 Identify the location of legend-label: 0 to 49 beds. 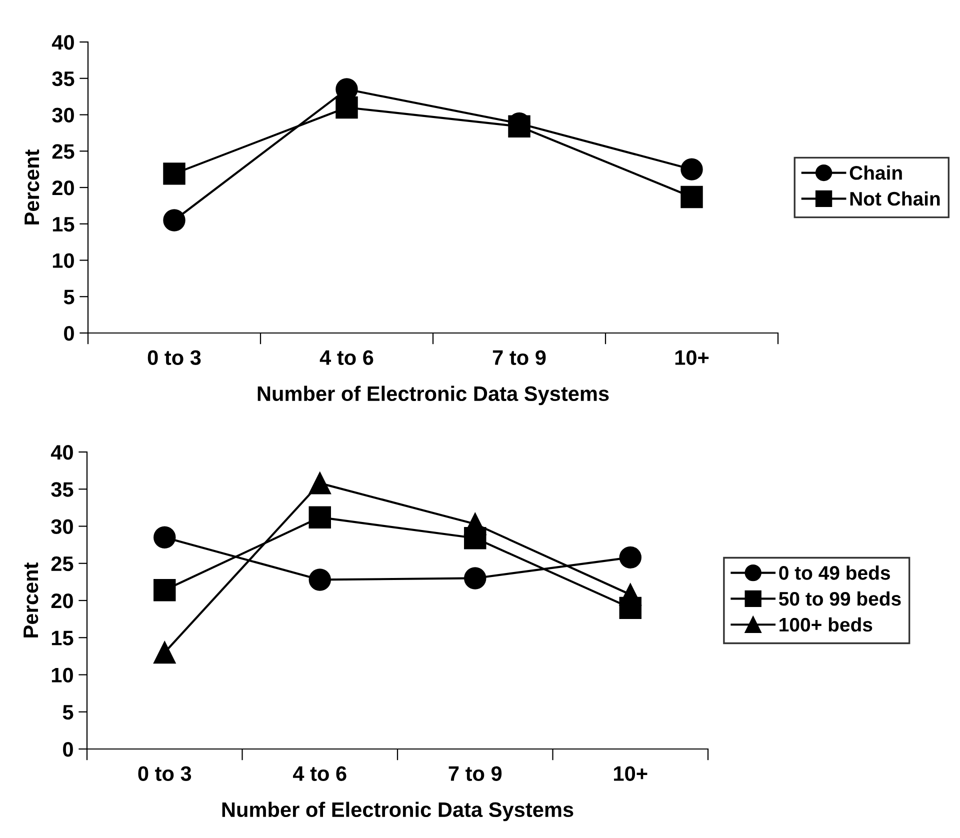
(834, 573).